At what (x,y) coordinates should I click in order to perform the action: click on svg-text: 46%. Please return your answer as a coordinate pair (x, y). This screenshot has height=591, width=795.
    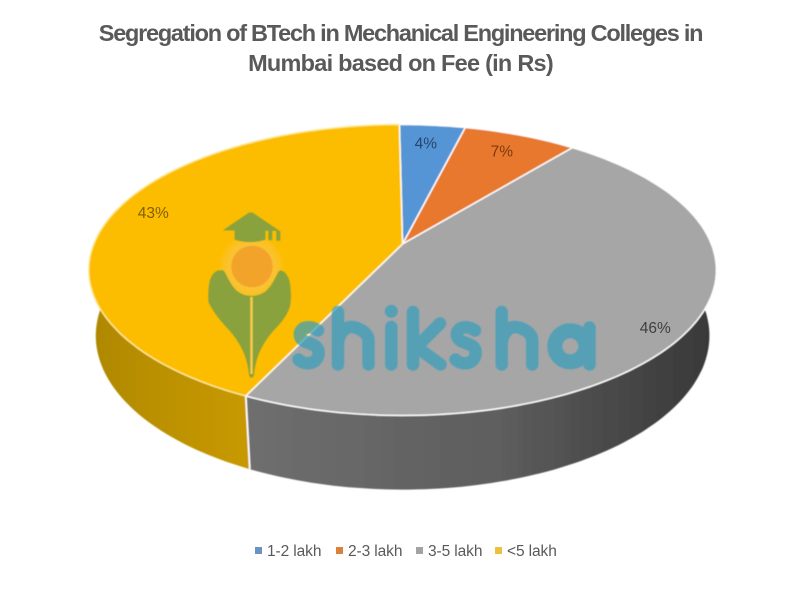
    Looking at the image, I should click on (655, 328).